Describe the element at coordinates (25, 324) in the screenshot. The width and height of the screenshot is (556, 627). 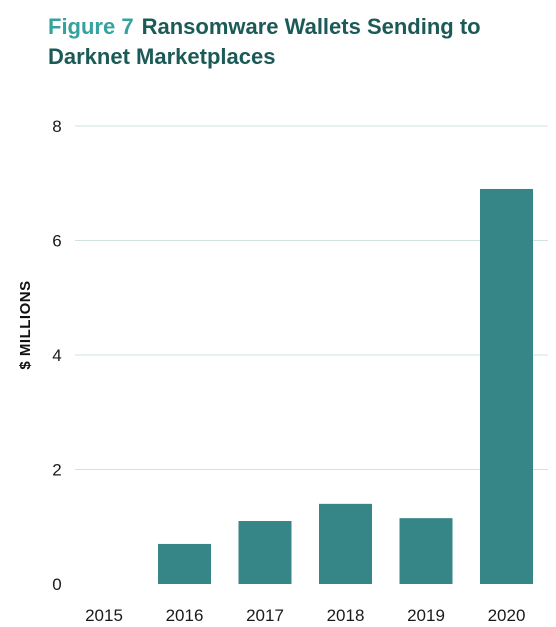
I see `y-axis-label: $ MILLIONS` at that location.